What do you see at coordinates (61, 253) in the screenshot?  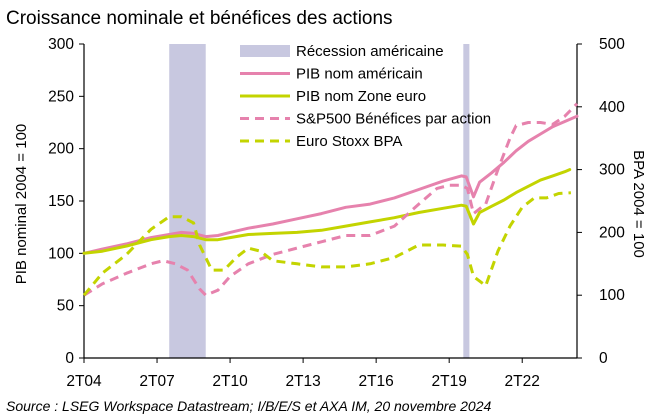 I see `y-left-tick-label-2: 100` at bounding box center [61, 253].